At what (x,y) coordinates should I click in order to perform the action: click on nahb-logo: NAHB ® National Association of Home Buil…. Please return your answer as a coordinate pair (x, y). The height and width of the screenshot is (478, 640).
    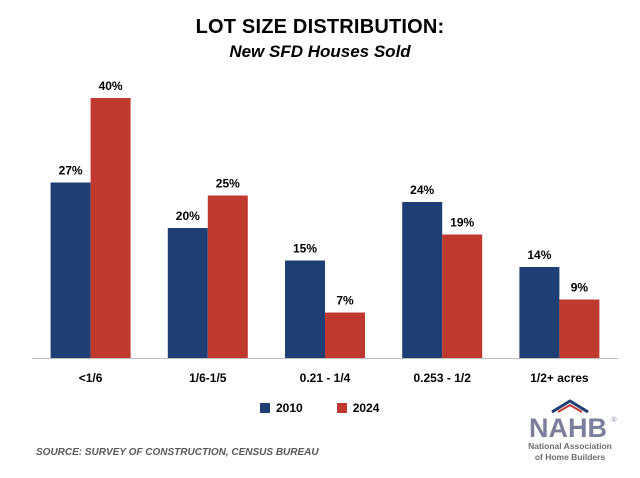
    Looking at the image, I should click on (570, 430).